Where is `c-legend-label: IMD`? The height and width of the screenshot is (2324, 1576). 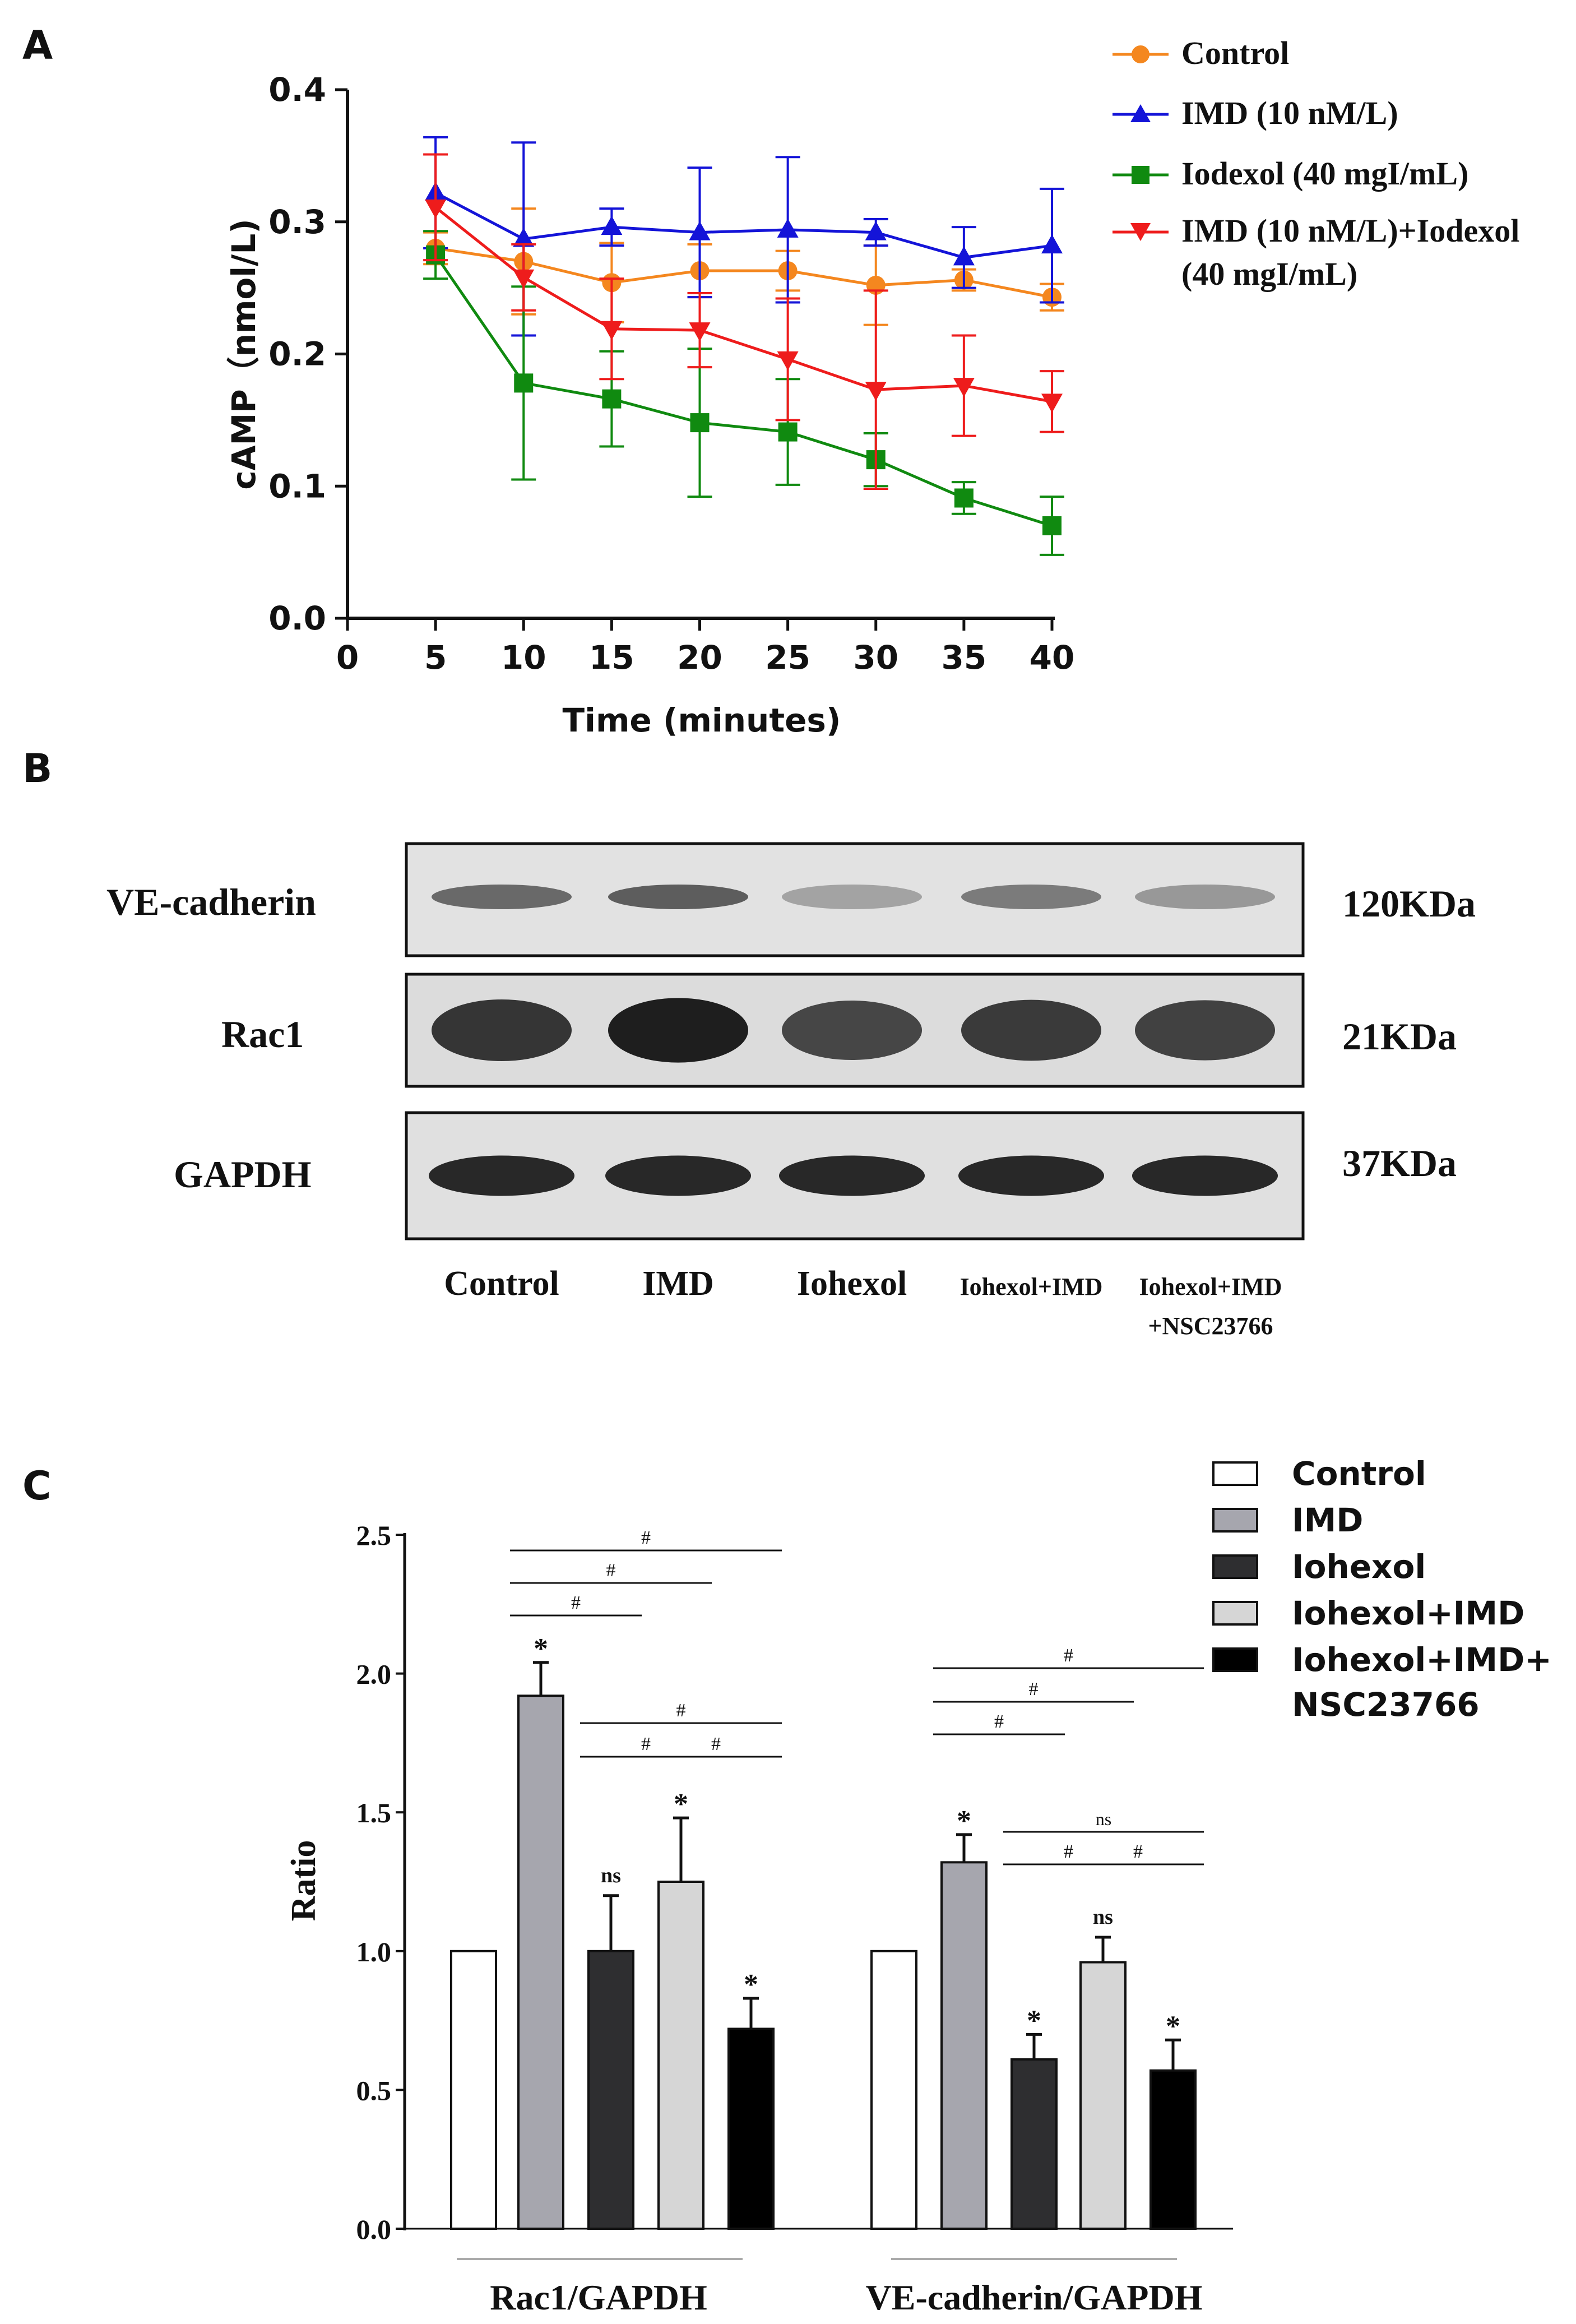
c-legend-label: IMD is located at coordinates (1327, 1520).